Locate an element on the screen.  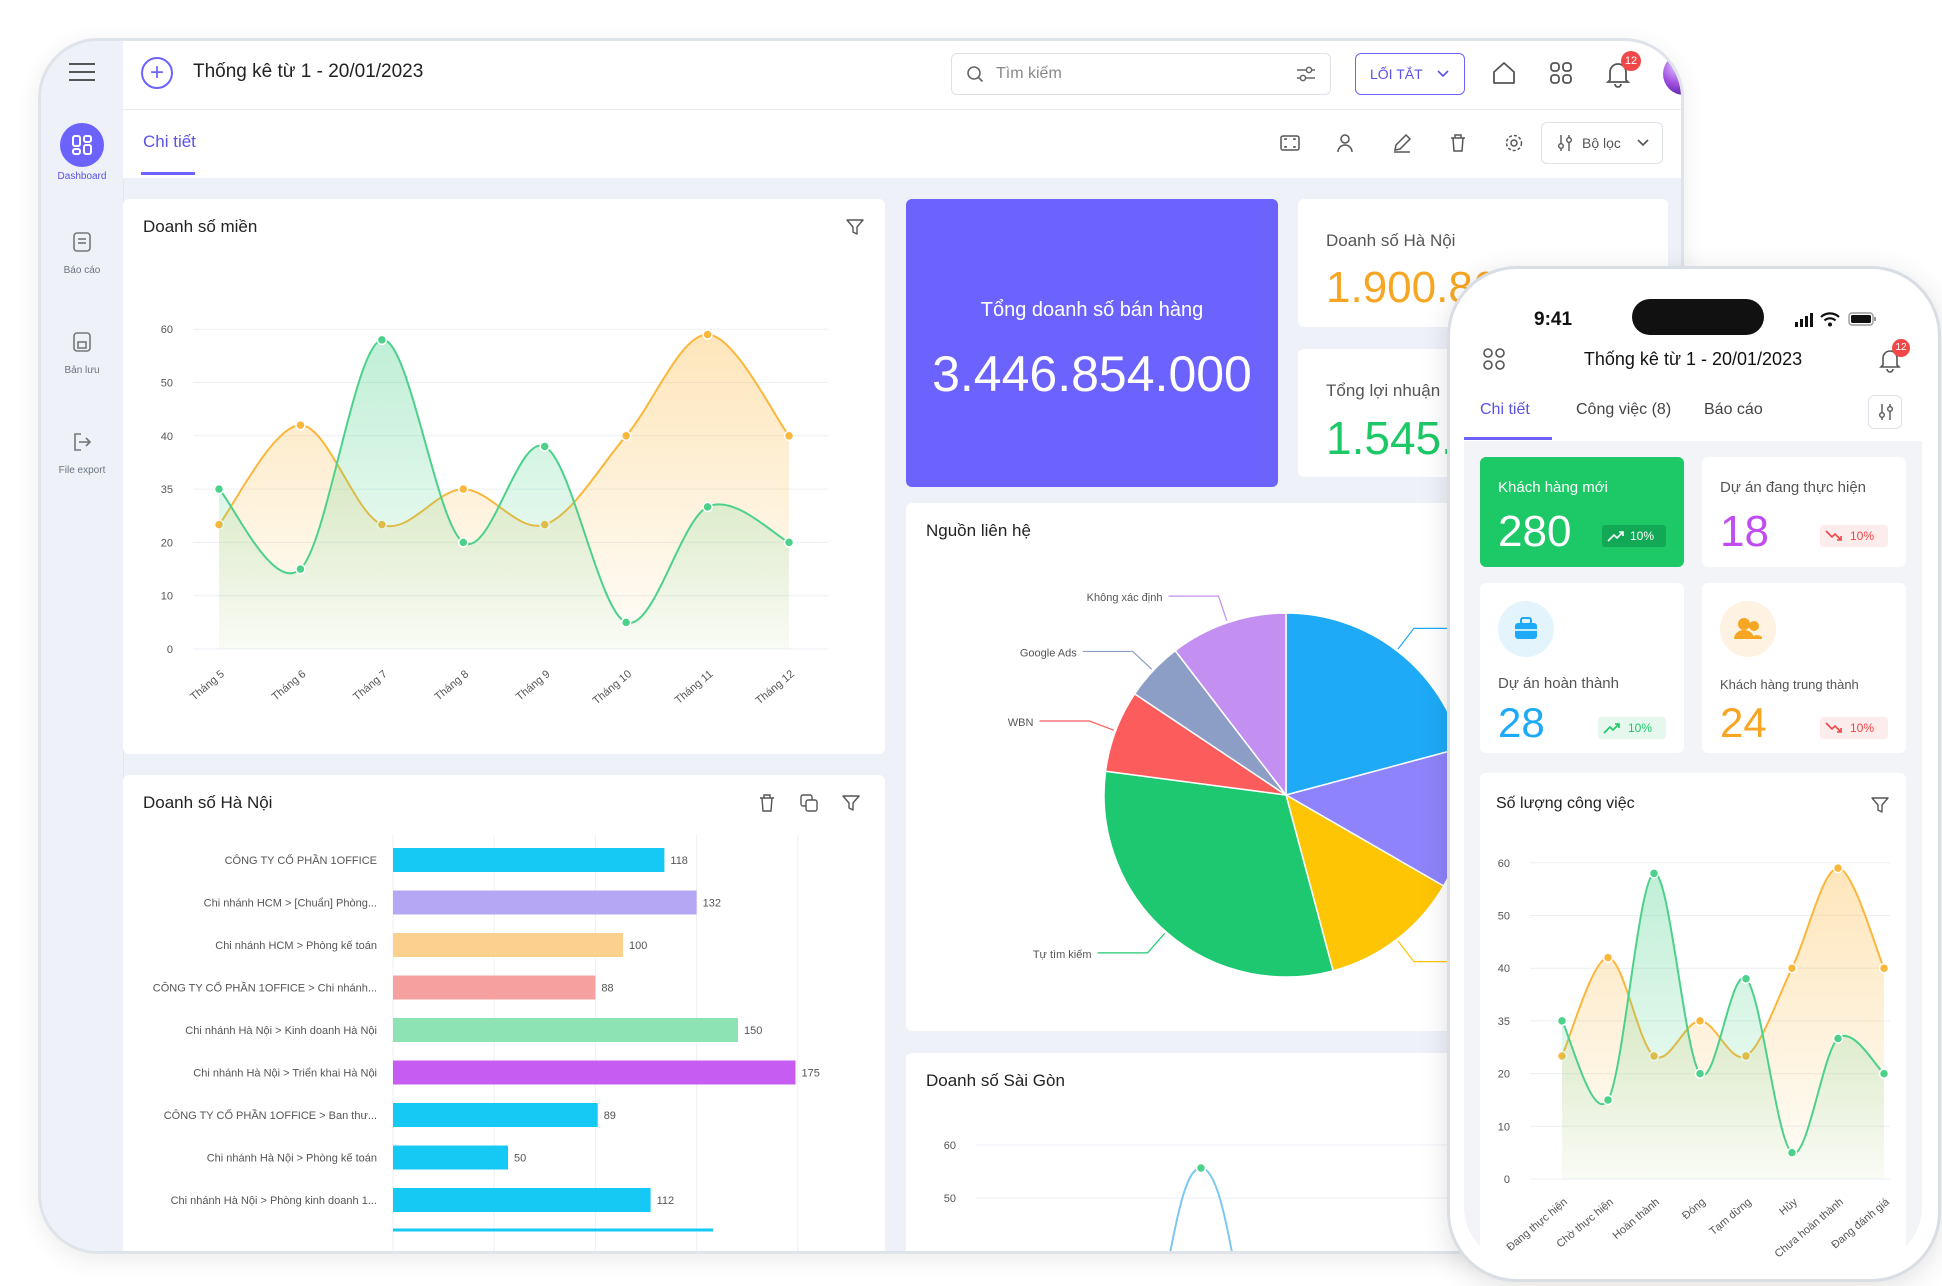
tile-completed-projects: Dự án hoàn thành 28 10% is located at coordinates (1582, 668).